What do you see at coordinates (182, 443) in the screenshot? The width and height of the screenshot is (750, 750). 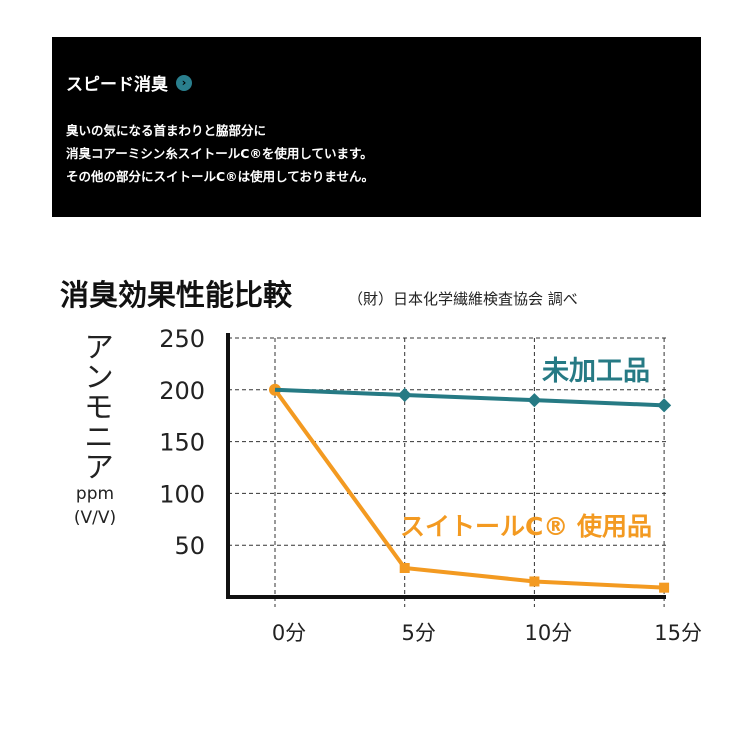 I see `y-tick-label: 150` at bounding box center [182, 443].